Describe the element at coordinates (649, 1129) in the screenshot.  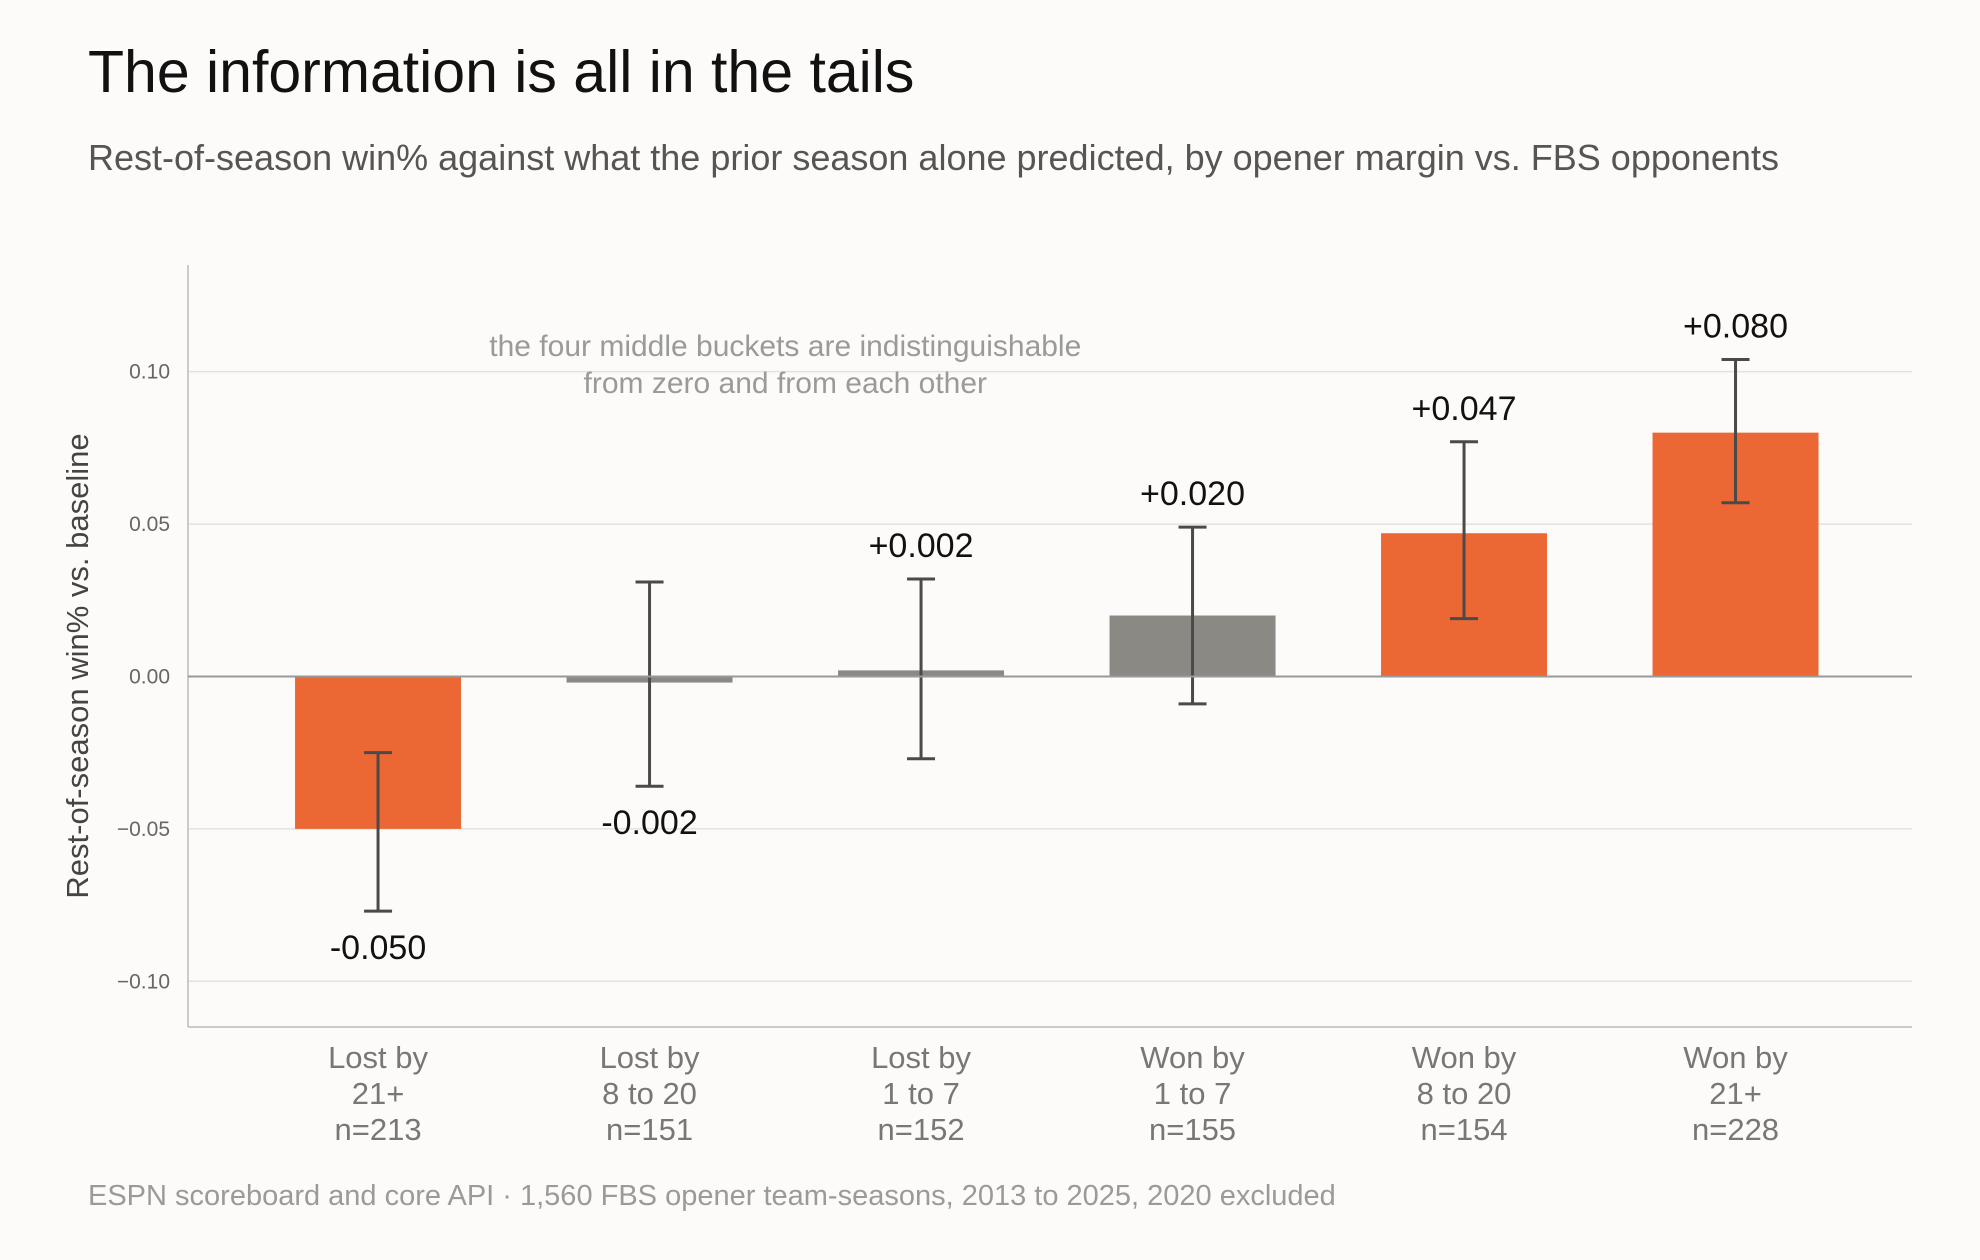
I see `x-tick-label: n=151` at that location.